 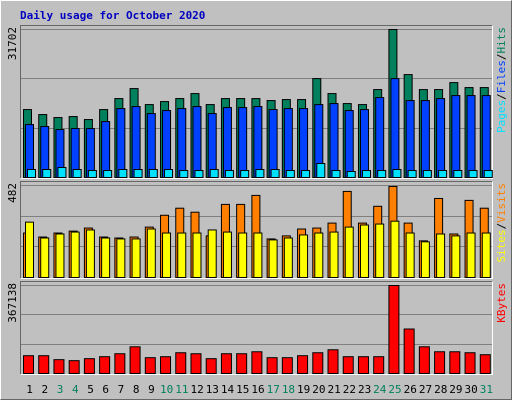 I want to click on x-tick-label: 29, so click(x=455, y=389).